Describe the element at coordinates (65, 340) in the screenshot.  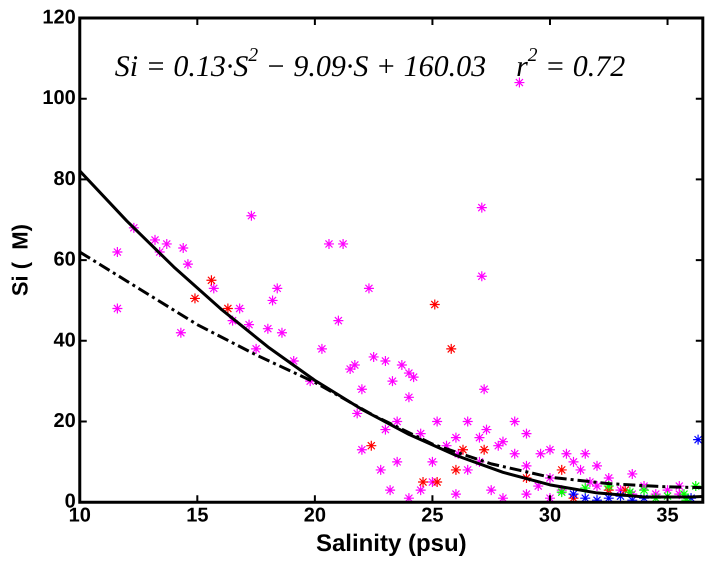
I see `y-tick-label: 40` at that location.